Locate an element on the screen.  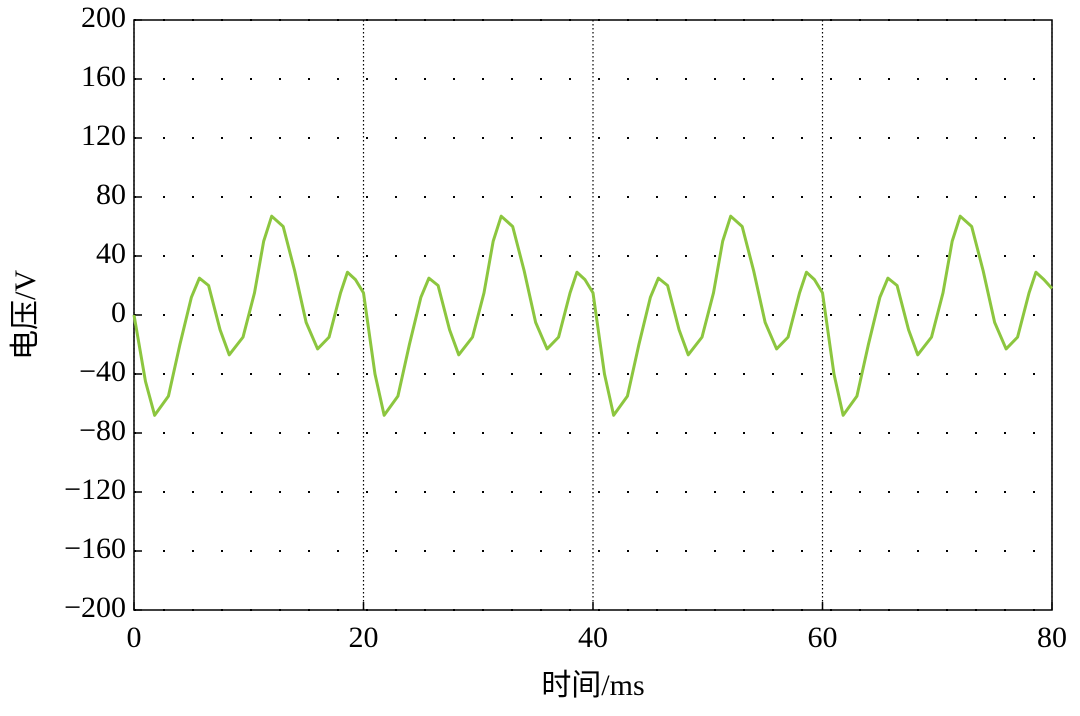
y-tick-label: 160 is located at coordinates (103, 76).